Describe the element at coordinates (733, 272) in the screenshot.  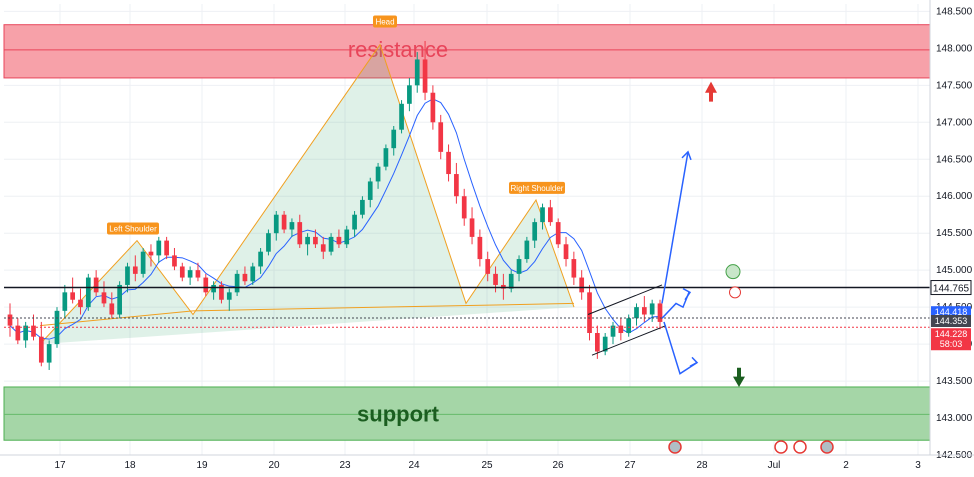
I see `green-circle-icon` at that location.